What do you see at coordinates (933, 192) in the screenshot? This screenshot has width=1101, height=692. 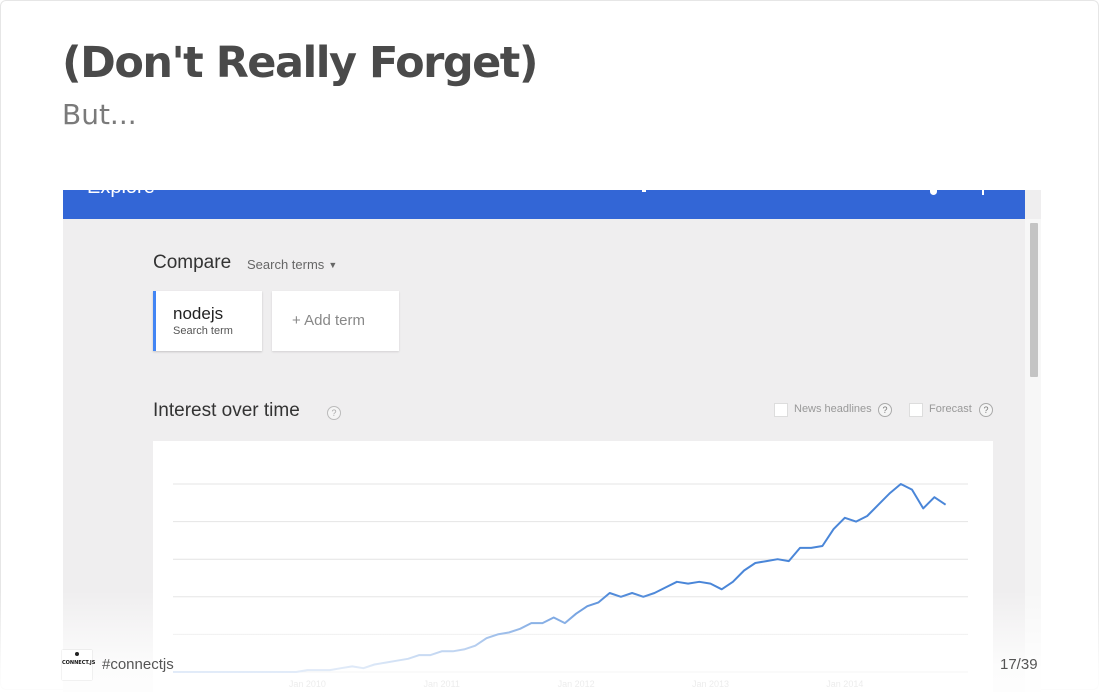 I see `notifications-icon` at bounding box center [933, 192].